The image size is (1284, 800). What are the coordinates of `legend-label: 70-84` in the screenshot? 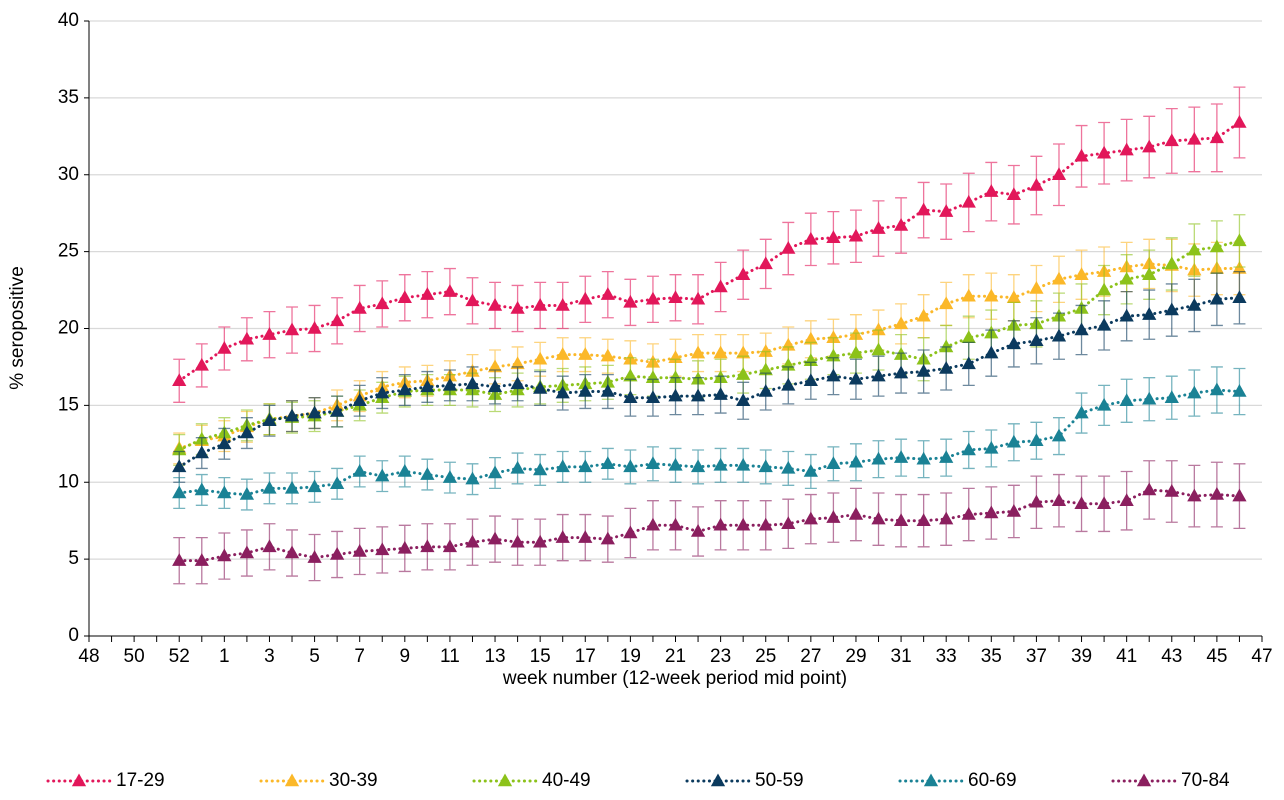 It's located at (1205, 780).